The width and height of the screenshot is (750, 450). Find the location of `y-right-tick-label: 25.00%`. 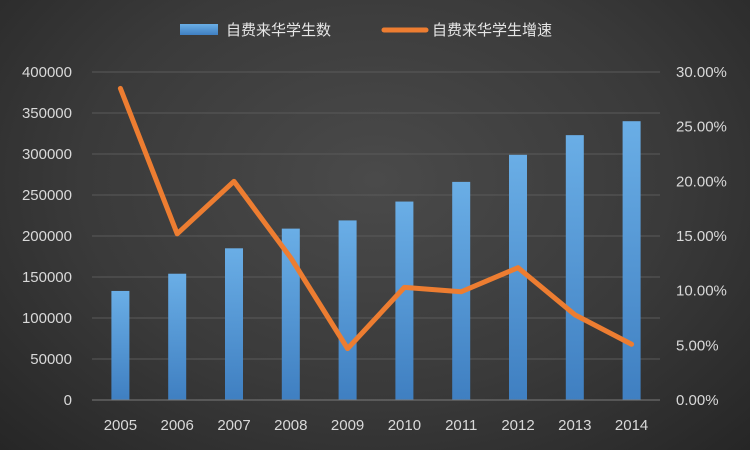

y-right-tick-label: 25.00% is located at coordinates (701, 127).